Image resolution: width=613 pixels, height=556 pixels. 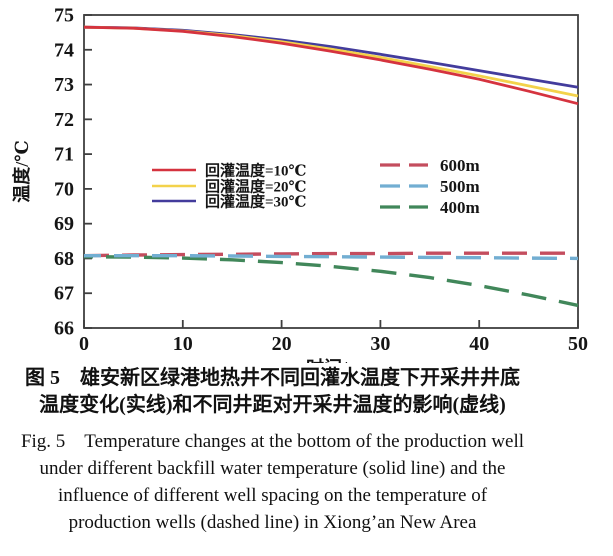 I want to click on series-line-回灌温度=30℃, so click(x=331, y=57).